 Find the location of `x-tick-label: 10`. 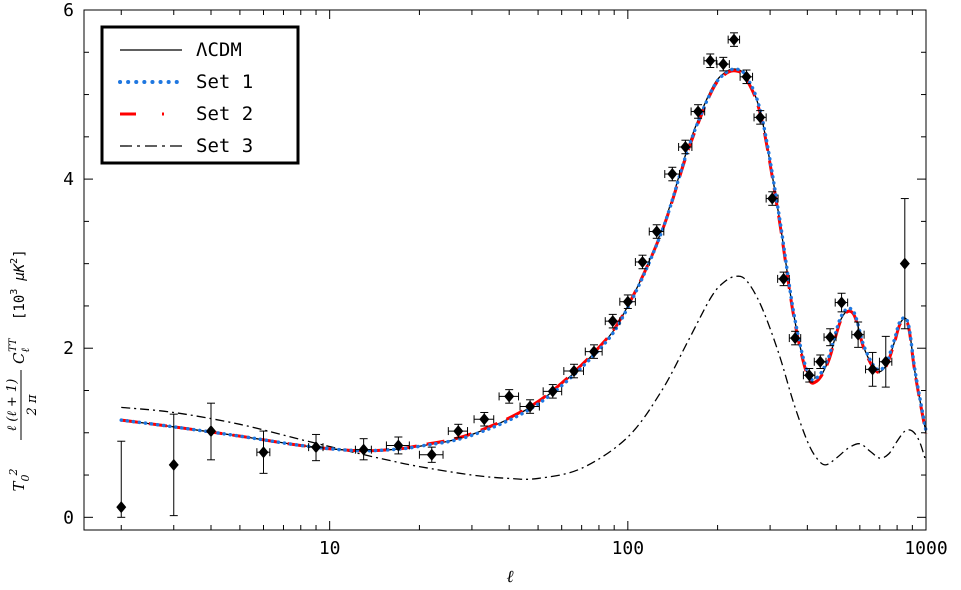

x-tick-label: 10 is located at coordinates (330, 548).